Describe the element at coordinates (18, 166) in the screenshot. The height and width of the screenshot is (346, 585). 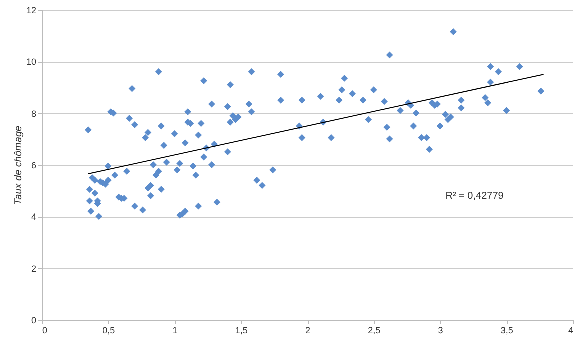
I see `y-axis-title: Taux de chômage` at that location.